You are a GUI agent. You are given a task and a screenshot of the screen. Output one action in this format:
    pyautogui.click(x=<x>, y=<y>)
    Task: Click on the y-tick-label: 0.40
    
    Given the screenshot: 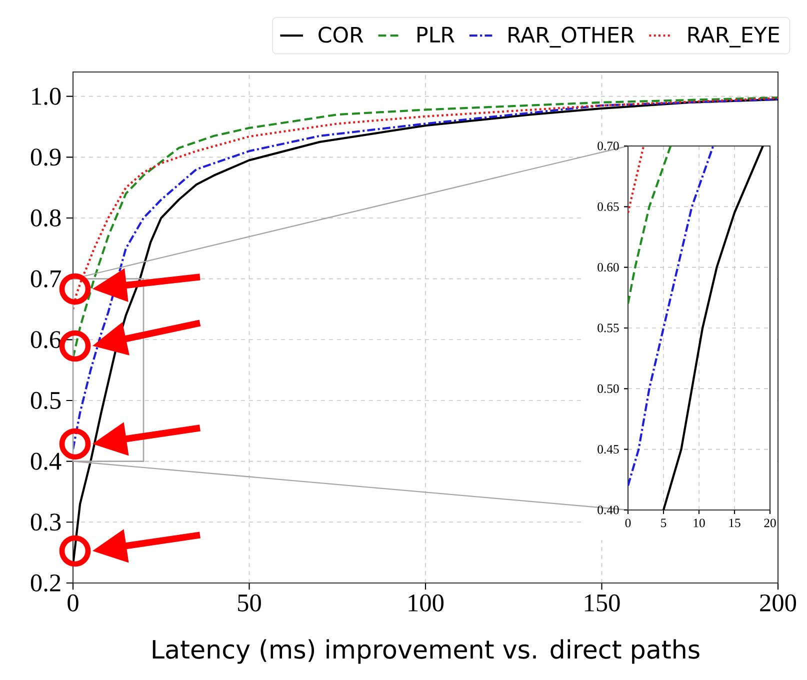 What is the action you would take?
    pyautogui.click(x=608, y=510)
    